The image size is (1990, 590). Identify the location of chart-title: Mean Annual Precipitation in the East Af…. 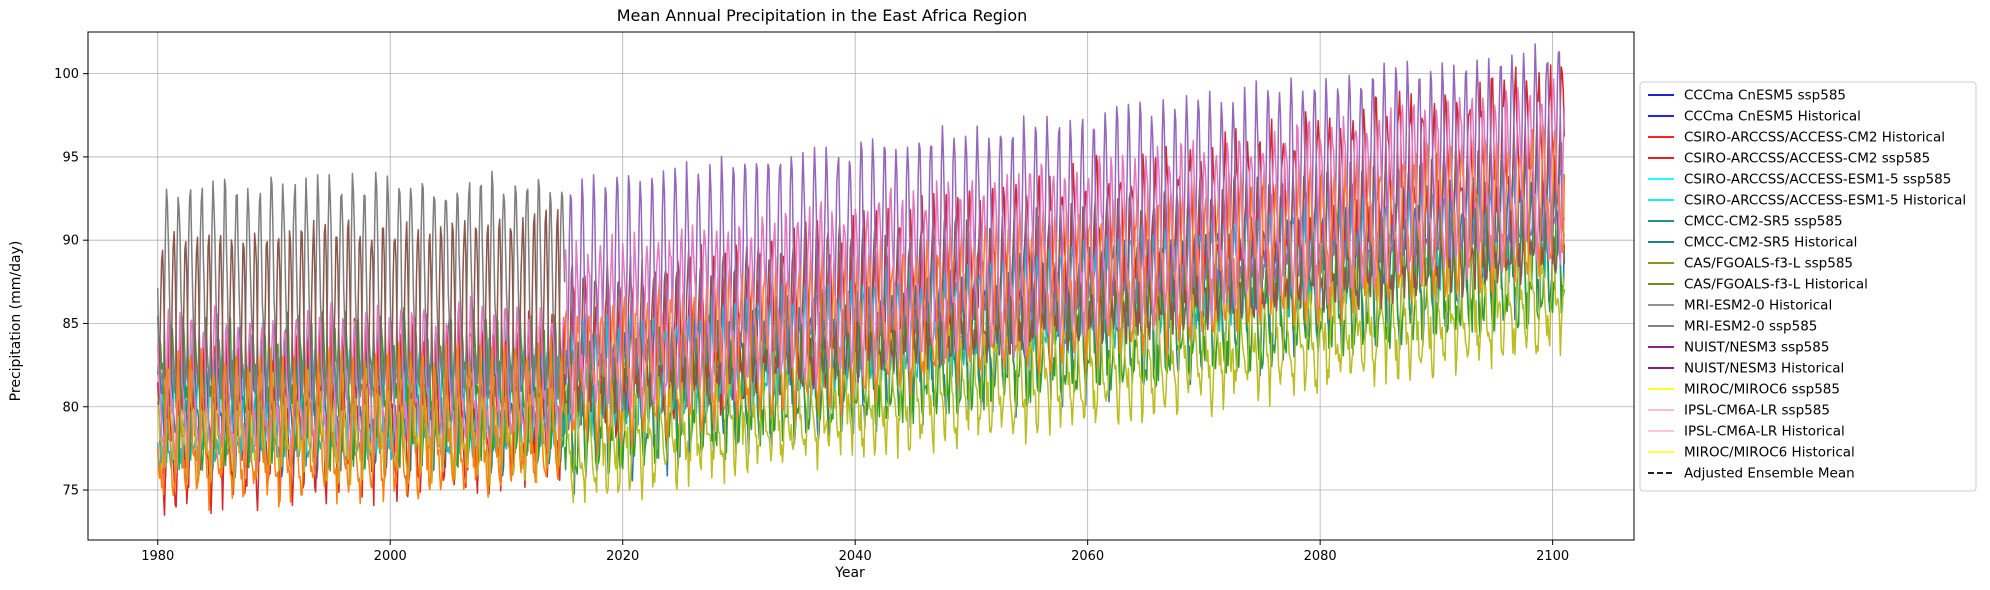
(822, 15).